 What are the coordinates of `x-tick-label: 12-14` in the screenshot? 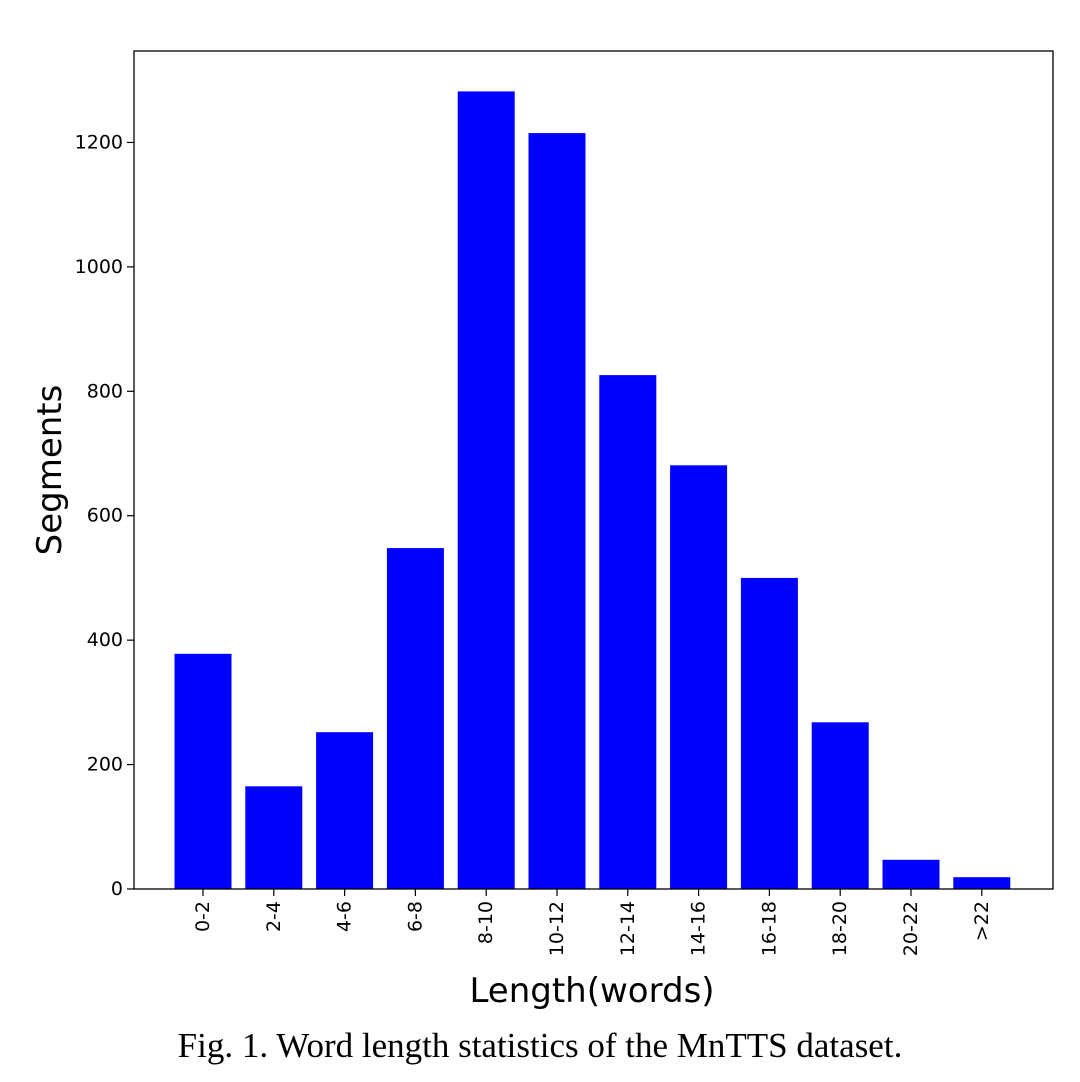 It's located at (628, 928).